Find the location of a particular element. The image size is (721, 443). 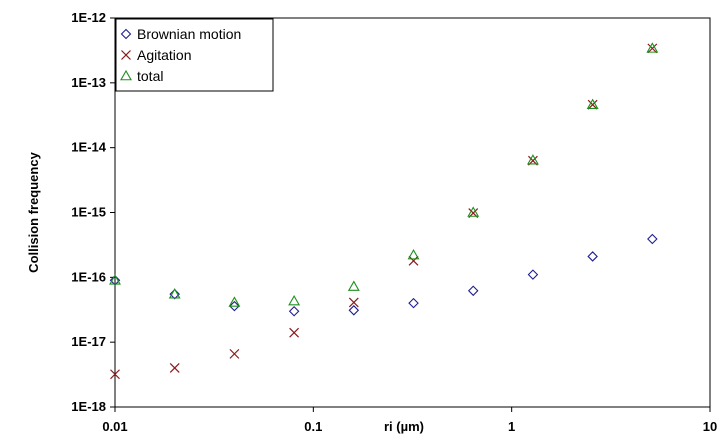

legend-label: Agitation is located at coordinates (164, 55).